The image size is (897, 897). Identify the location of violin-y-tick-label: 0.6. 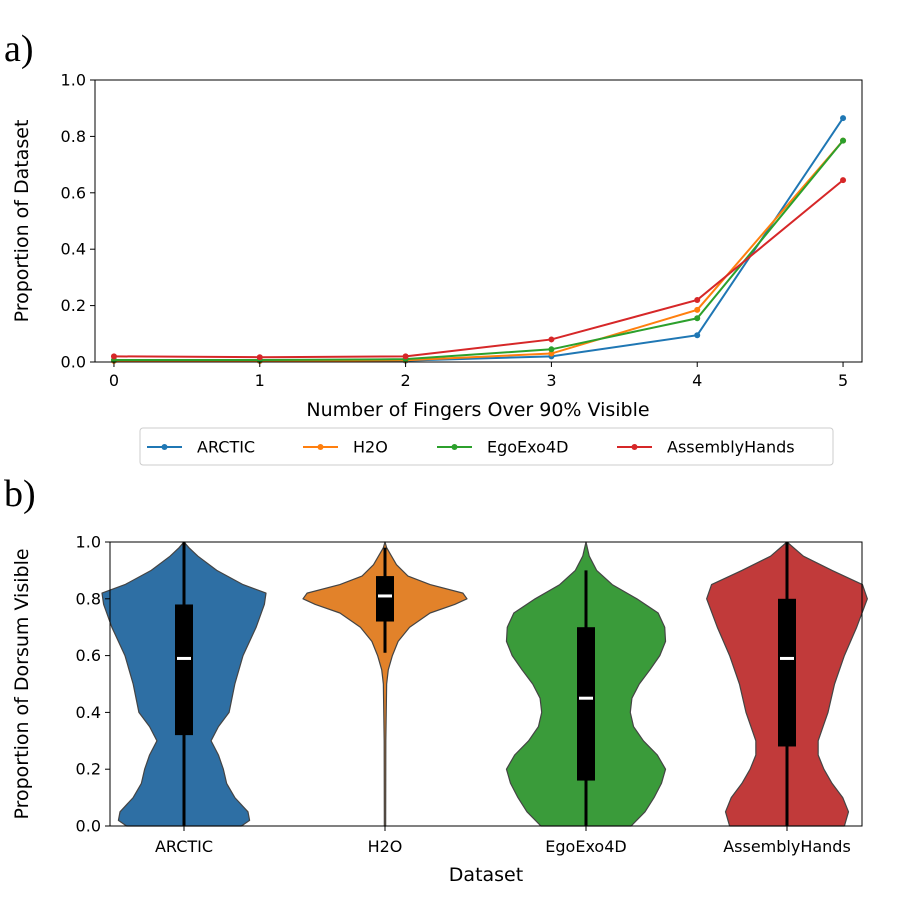
(88, 655).